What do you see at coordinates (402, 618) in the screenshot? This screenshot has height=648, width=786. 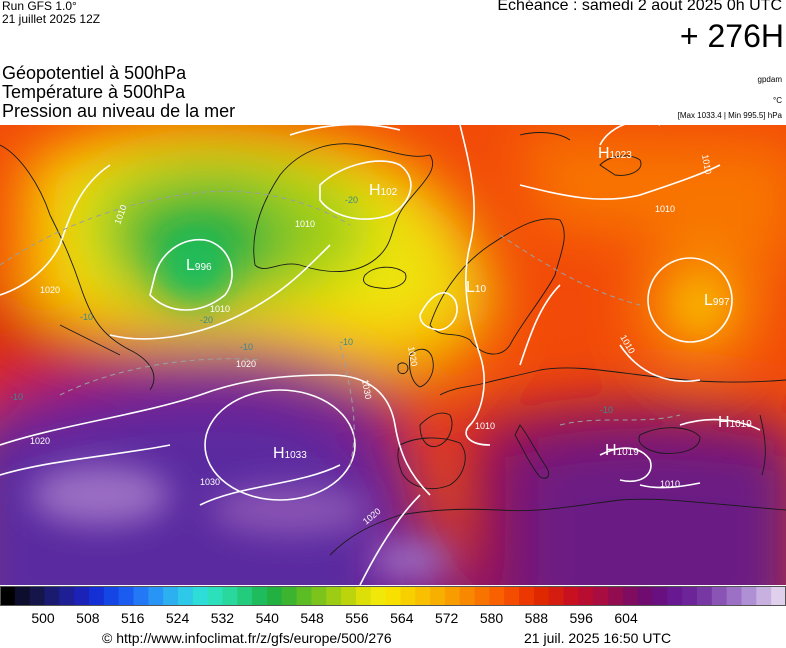 I see `colorbar-tick-label: 564` at bounding box center [402, 618].